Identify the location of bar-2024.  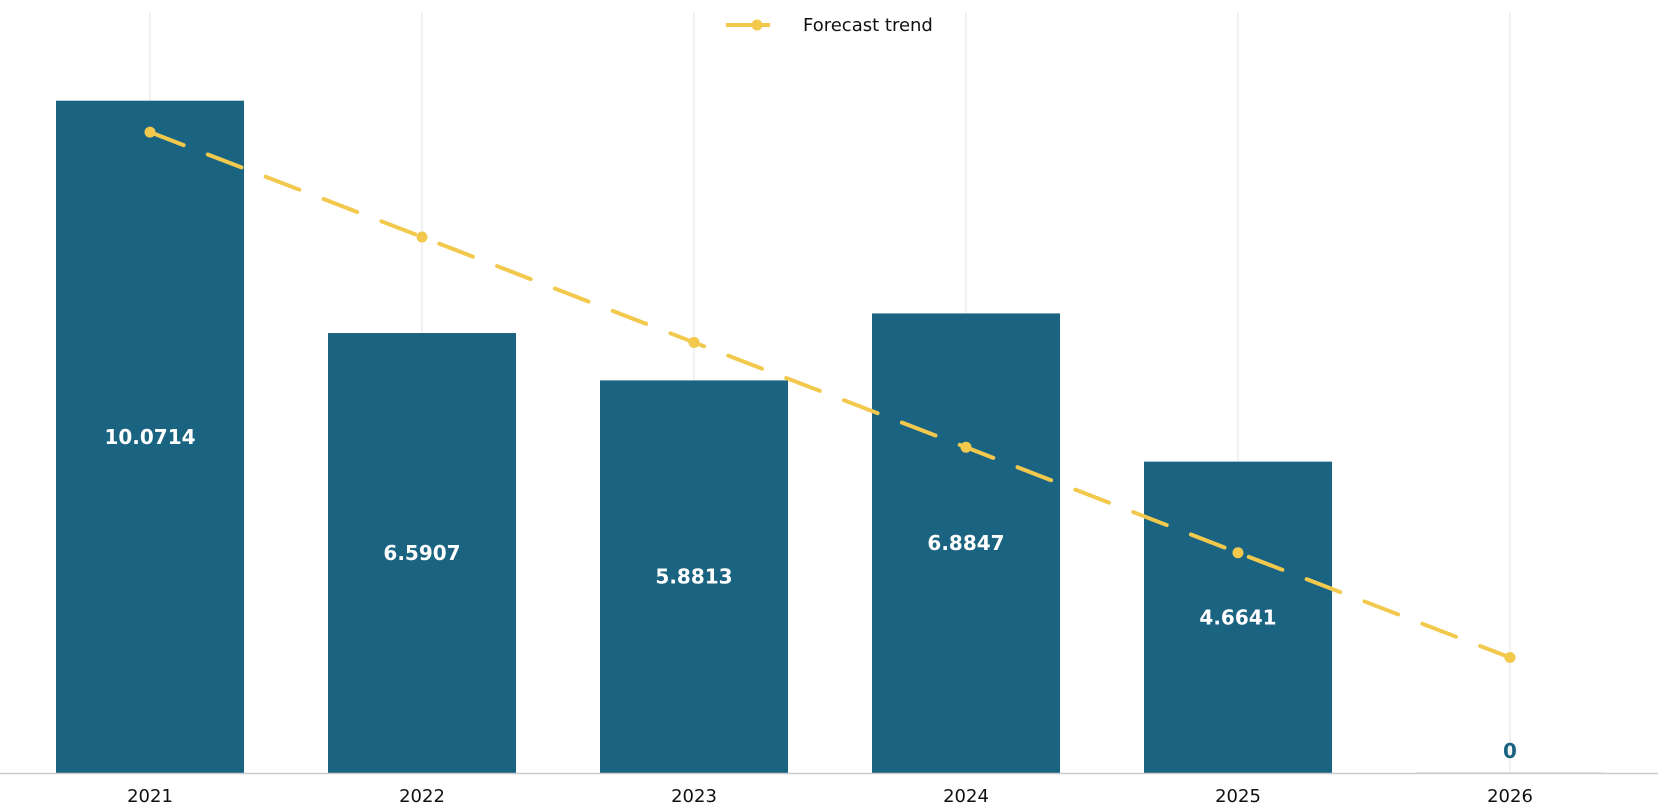
(966, 543).